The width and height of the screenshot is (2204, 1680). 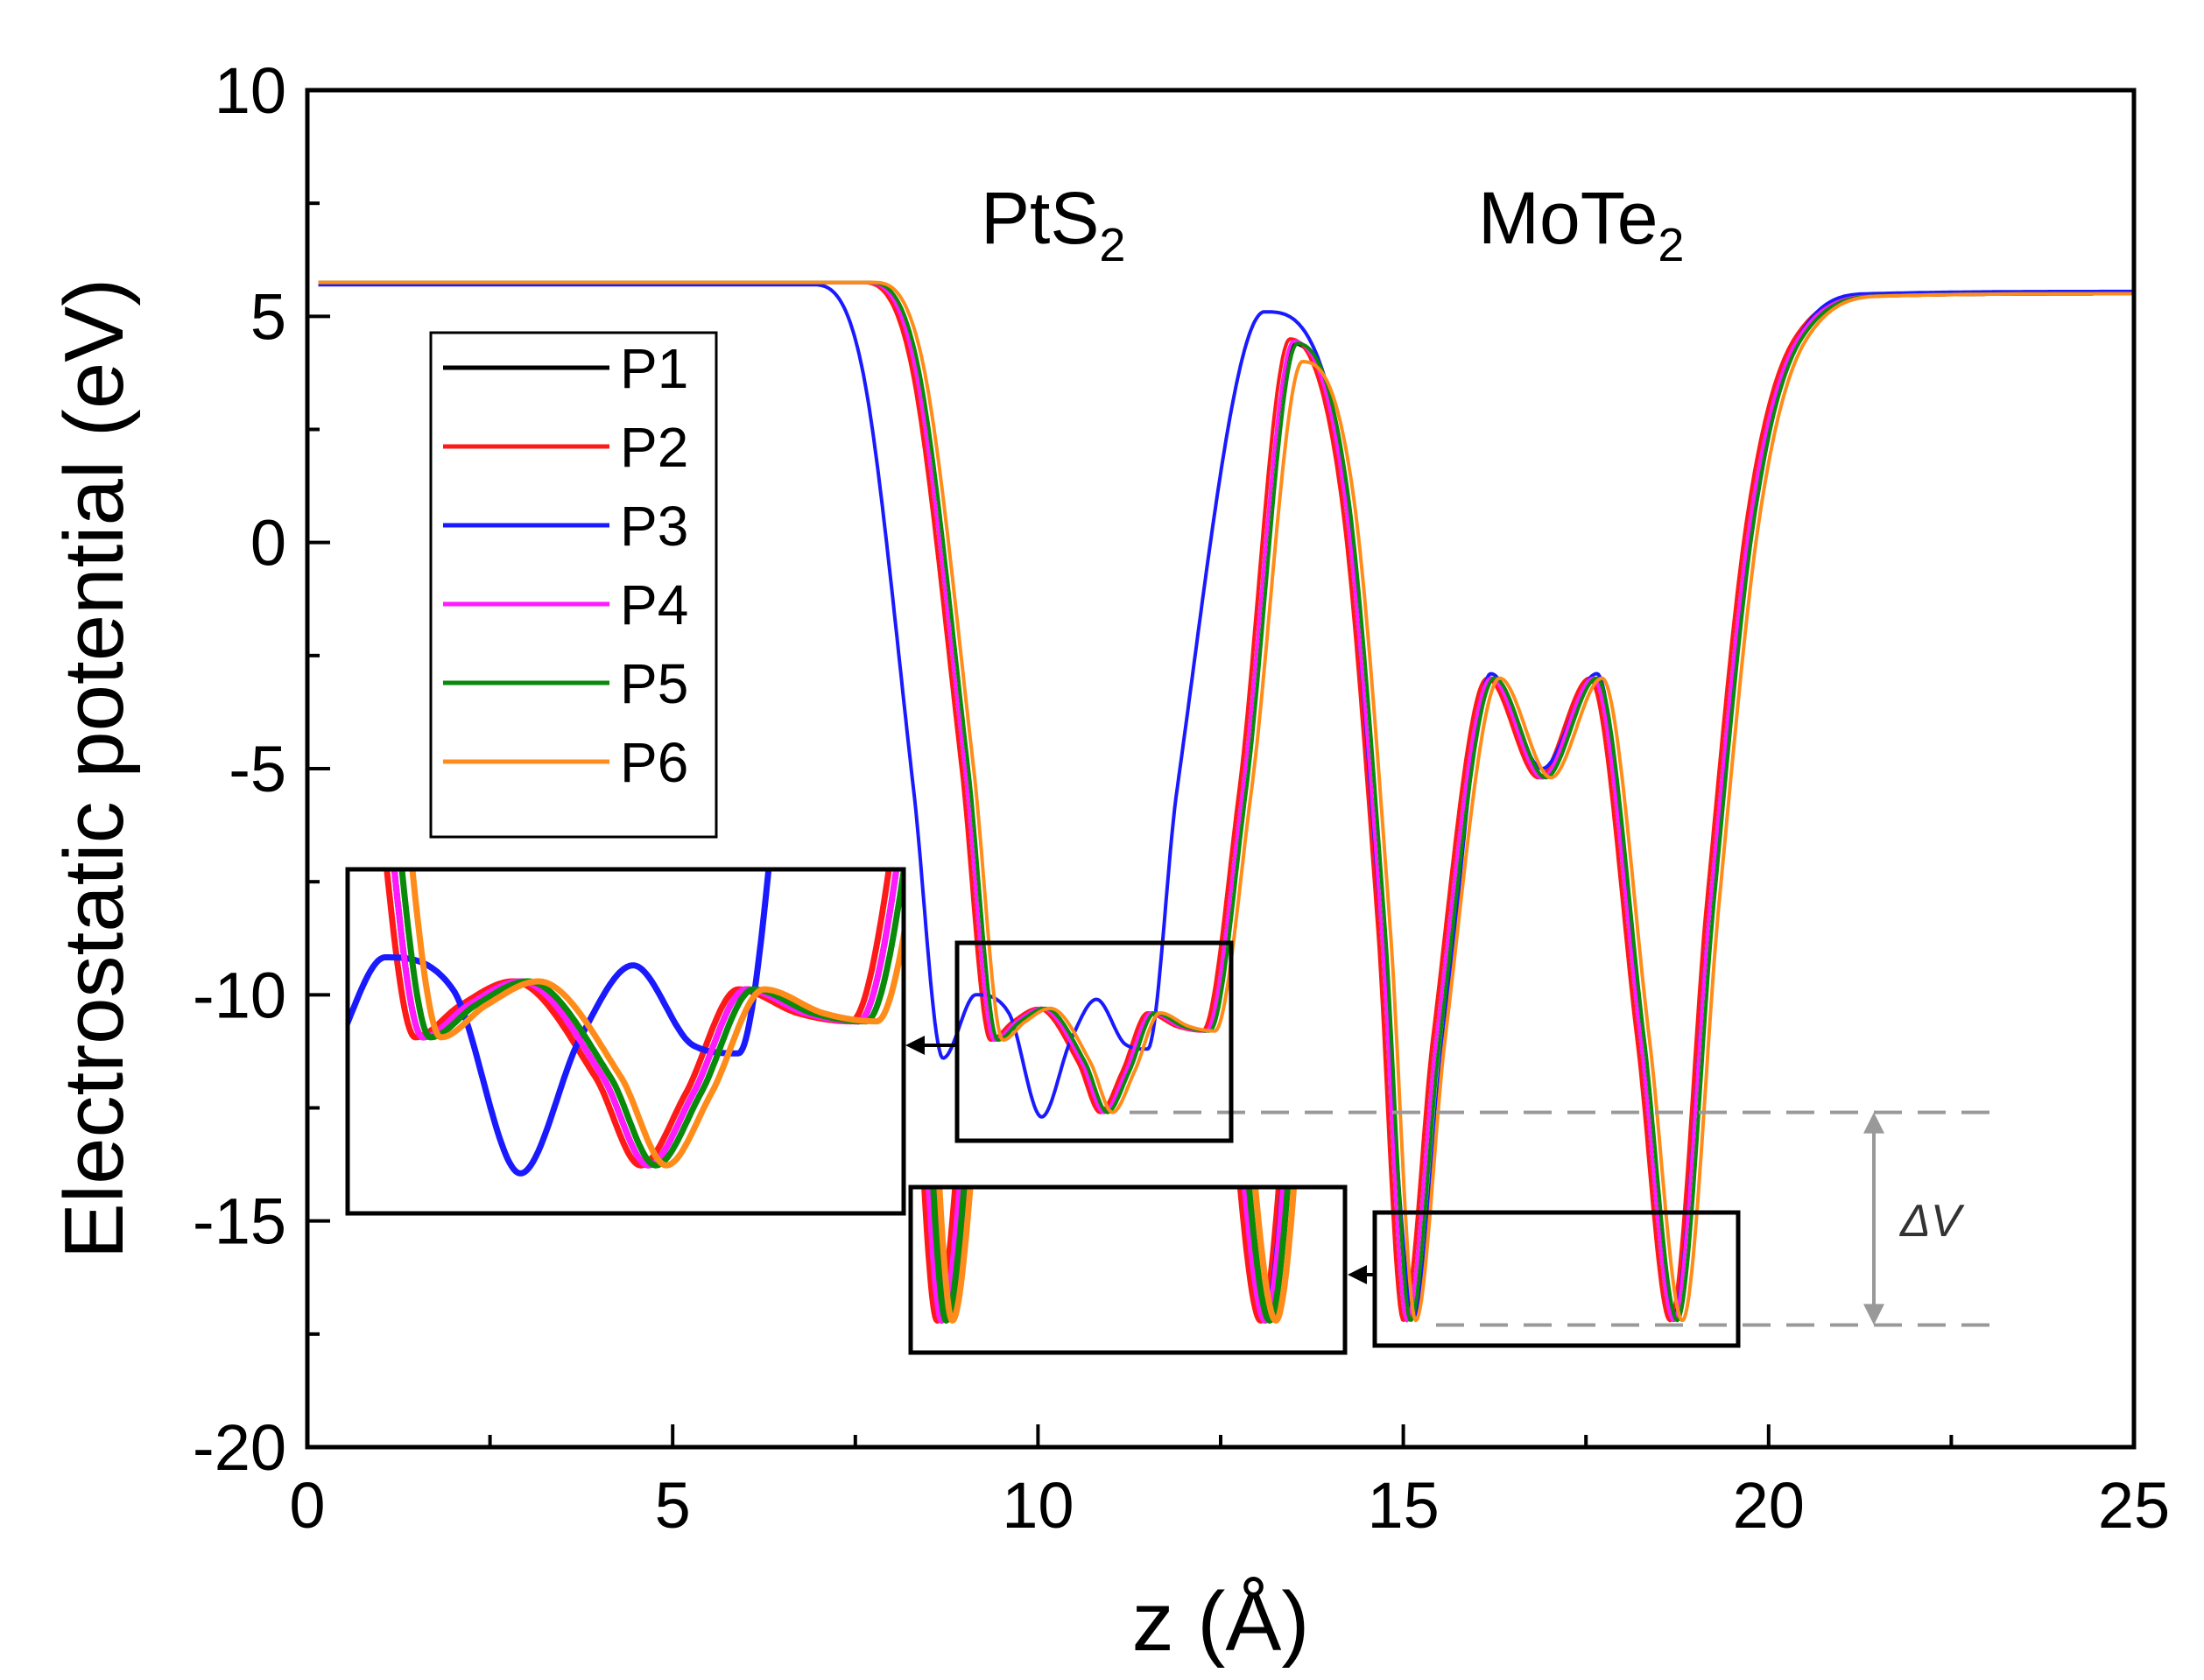 I want to click on legend-box, so click(x=573, y=585).